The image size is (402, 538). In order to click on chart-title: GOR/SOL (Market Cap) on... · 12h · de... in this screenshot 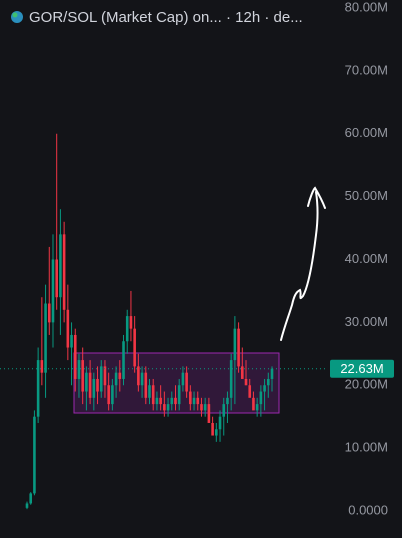, I will do `click(166, 17)`.